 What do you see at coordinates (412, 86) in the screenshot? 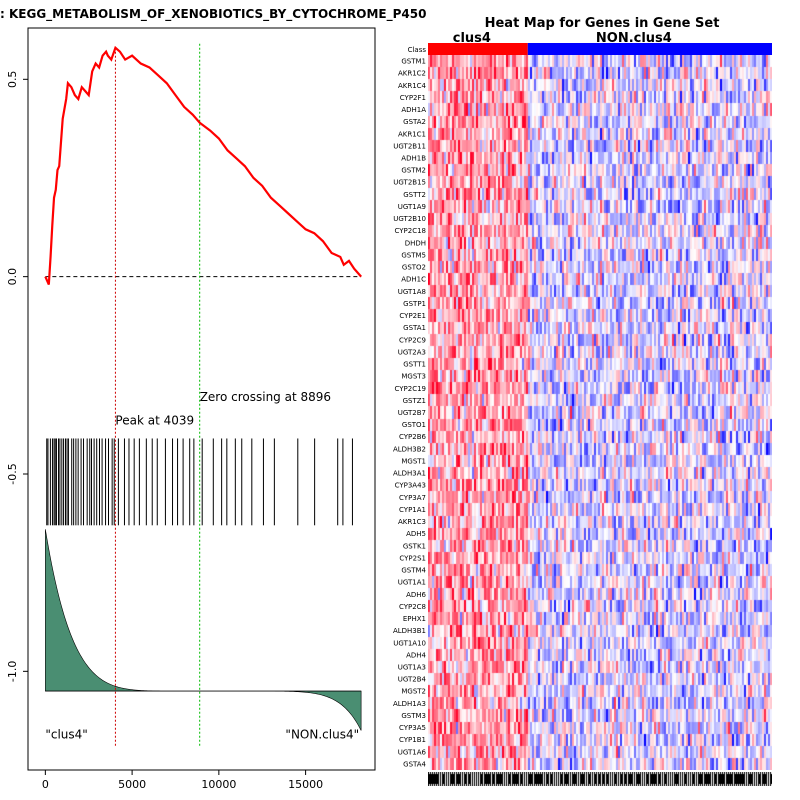
I see `gene-label: AKR1C4` at bounding box center [412, 86].